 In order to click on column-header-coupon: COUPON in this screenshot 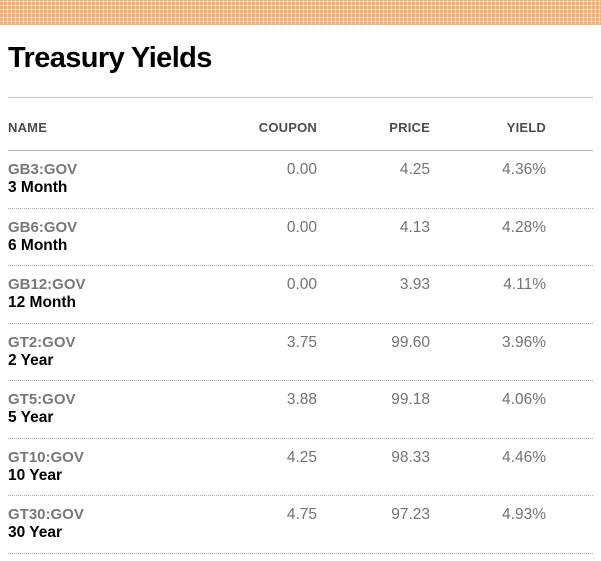, I will do `click(287, 127)`.